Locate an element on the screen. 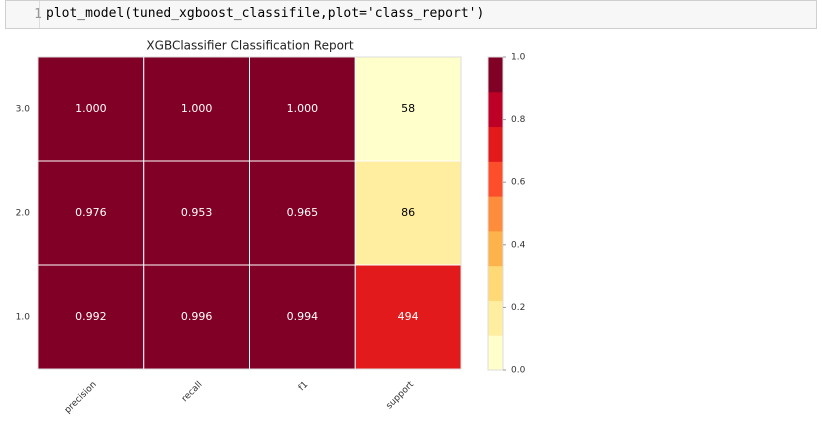 The image size is (822, 430). cell-label: 58 is located at coordinates (408, 108).